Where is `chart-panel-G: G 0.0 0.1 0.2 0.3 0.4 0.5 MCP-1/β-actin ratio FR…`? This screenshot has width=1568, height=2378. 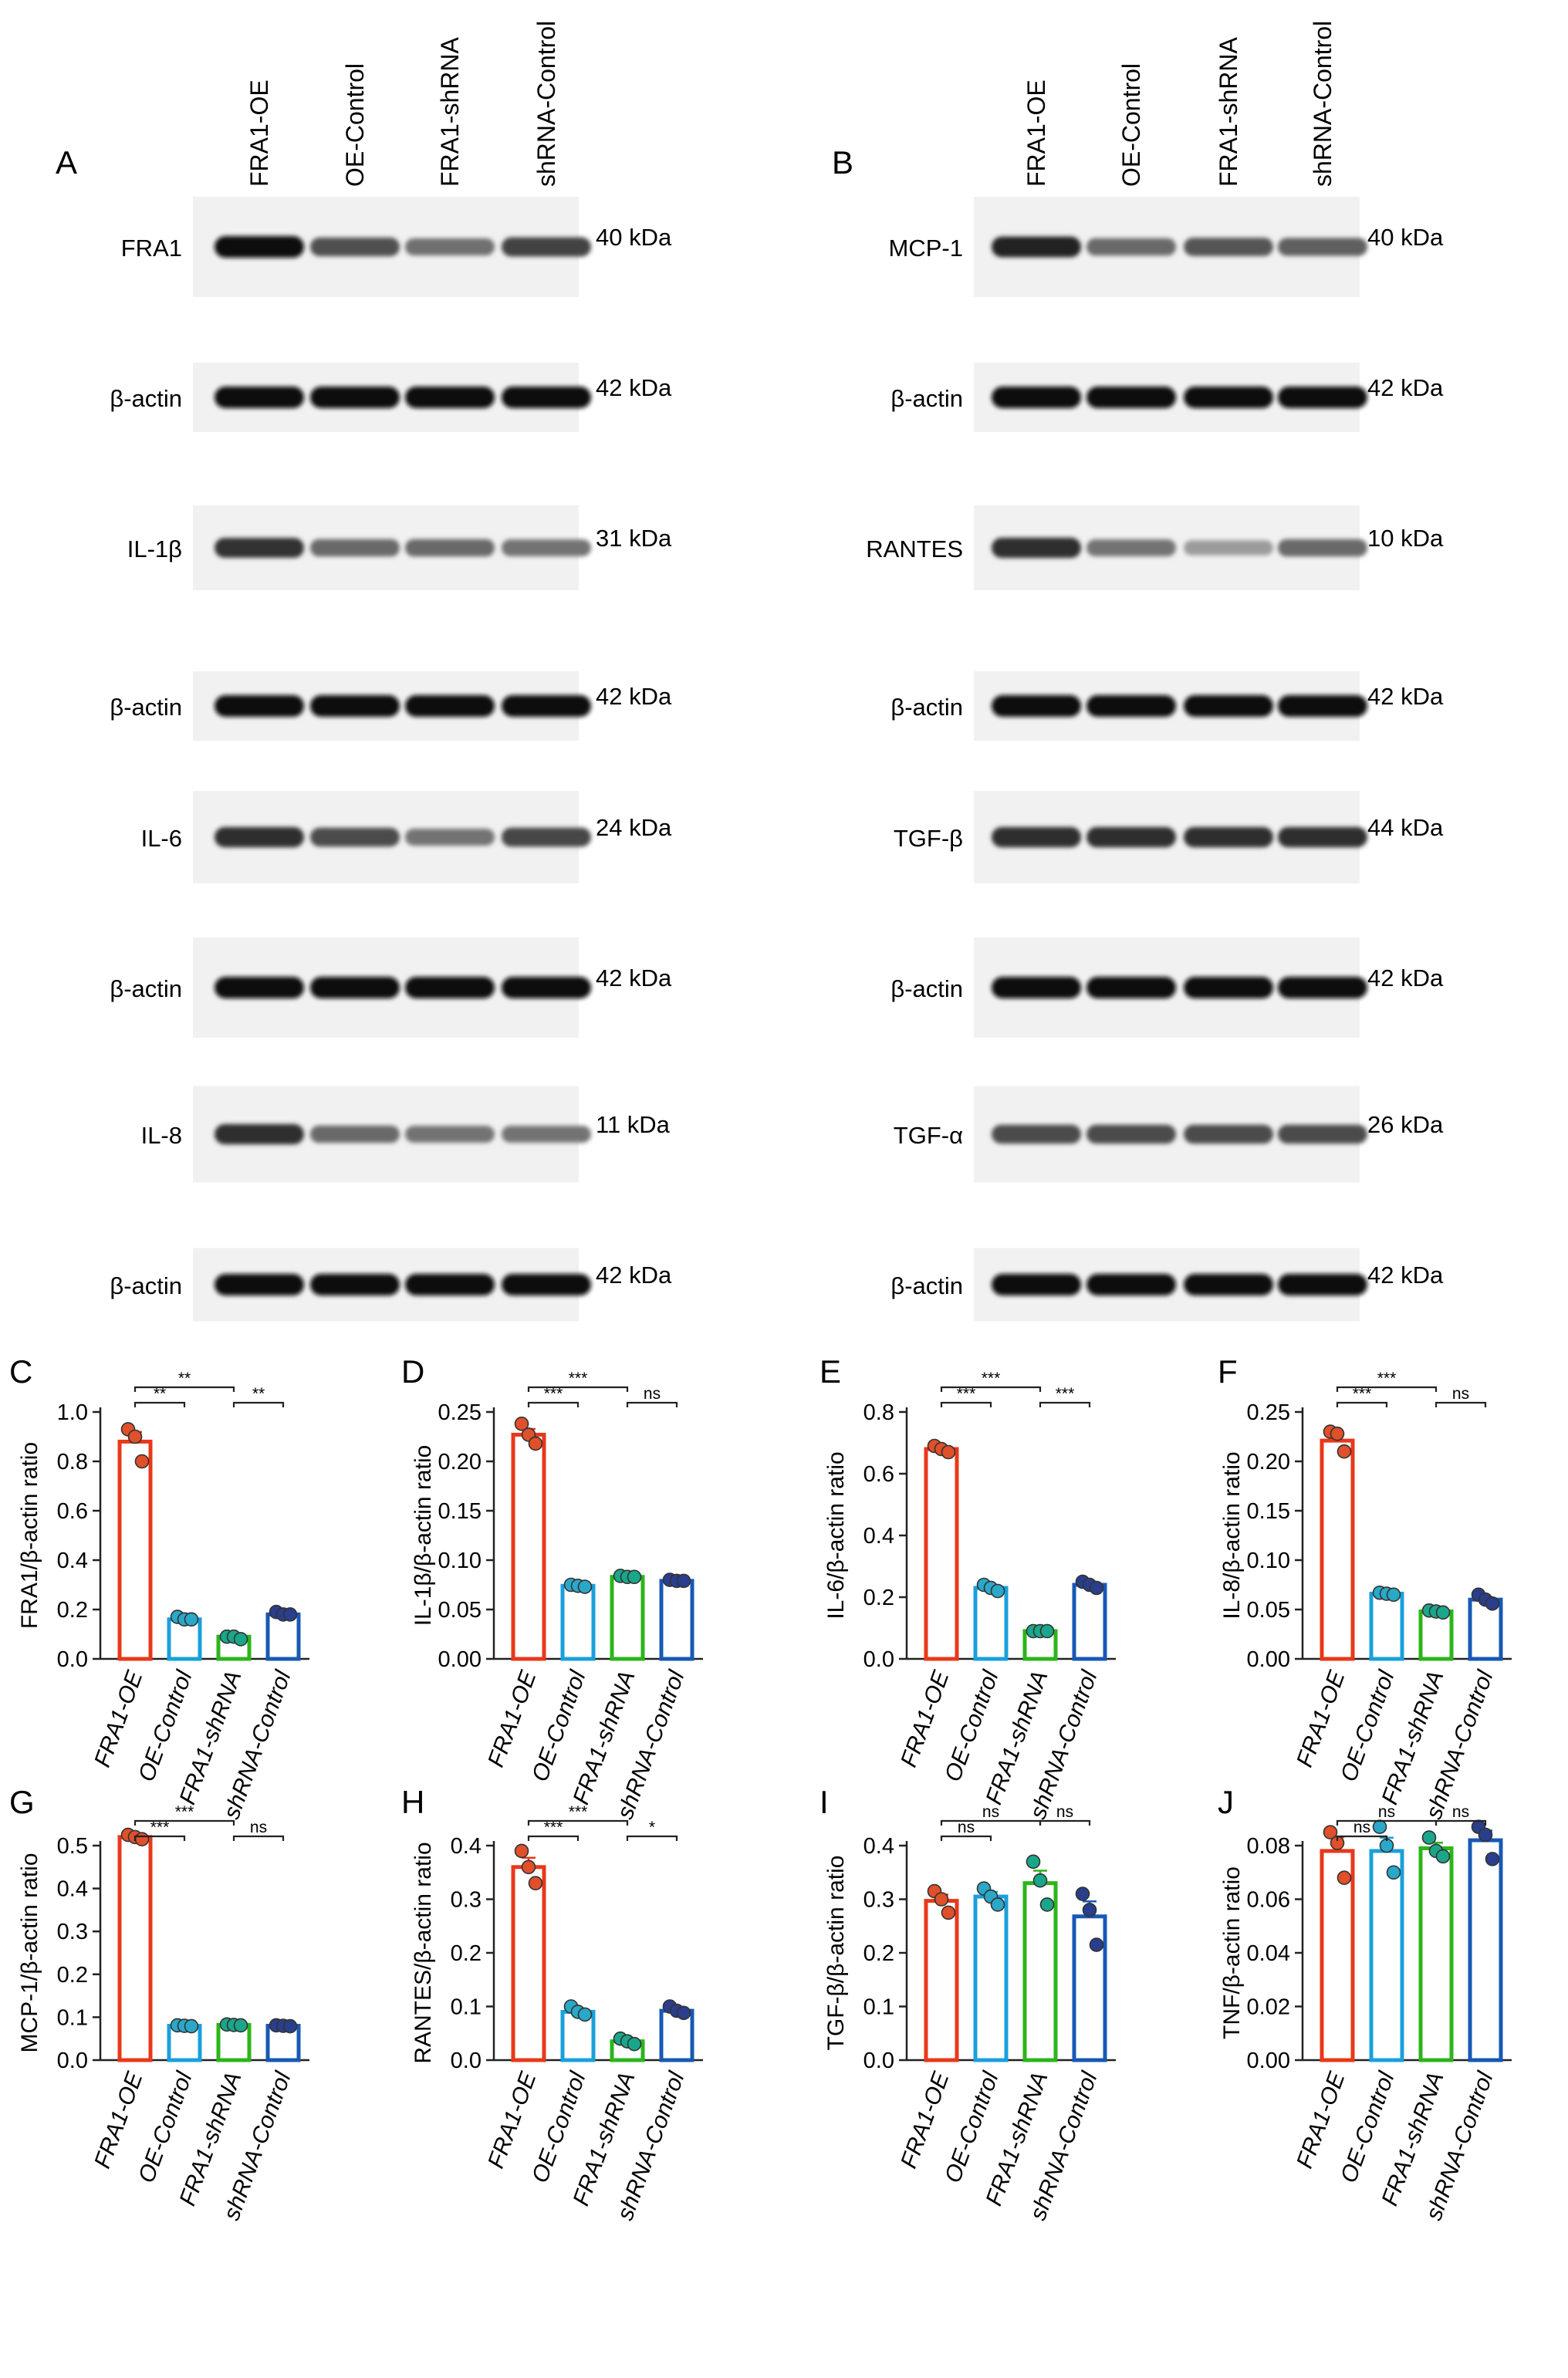
chart-panel-G: G 0.0 0.1 0.2 0.3 0.4 0.5 MCP-1/β-actin ratio FR… is located at coordinates (159, 2004).